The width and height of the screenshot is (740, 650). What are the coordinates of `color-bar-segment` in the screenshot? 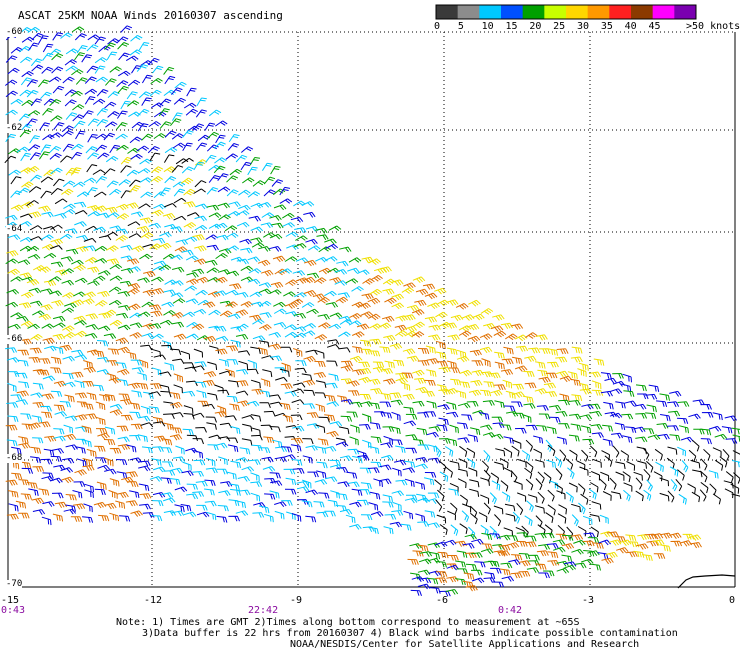 It's located at (577, 12).